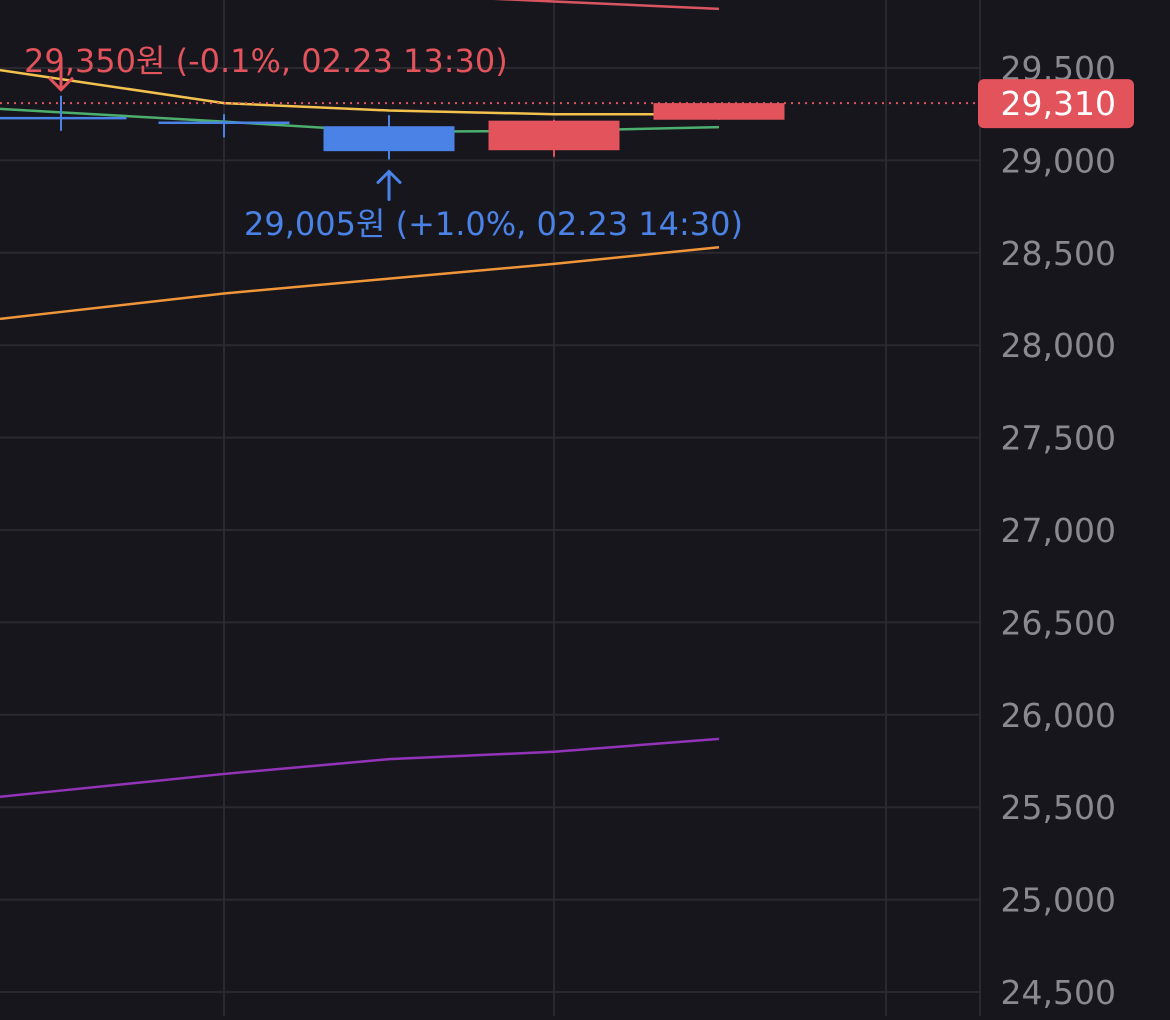 Image resolution: width=1170 pixels, height=1020 pixels. What do you see at coordinates (1058, 438) in the screenshot?
I see `y-axis-tick-label: 27,500` at bounding box center [1058, 438].